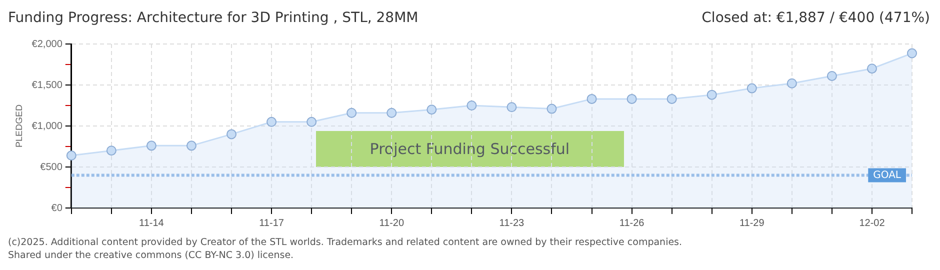 The width and height of the screenshot is (940, 270). What do you see at coordinates (887, 175) in the screenshot?
I see `ref-line-label: GOAL` at bounding box center [887, 175].